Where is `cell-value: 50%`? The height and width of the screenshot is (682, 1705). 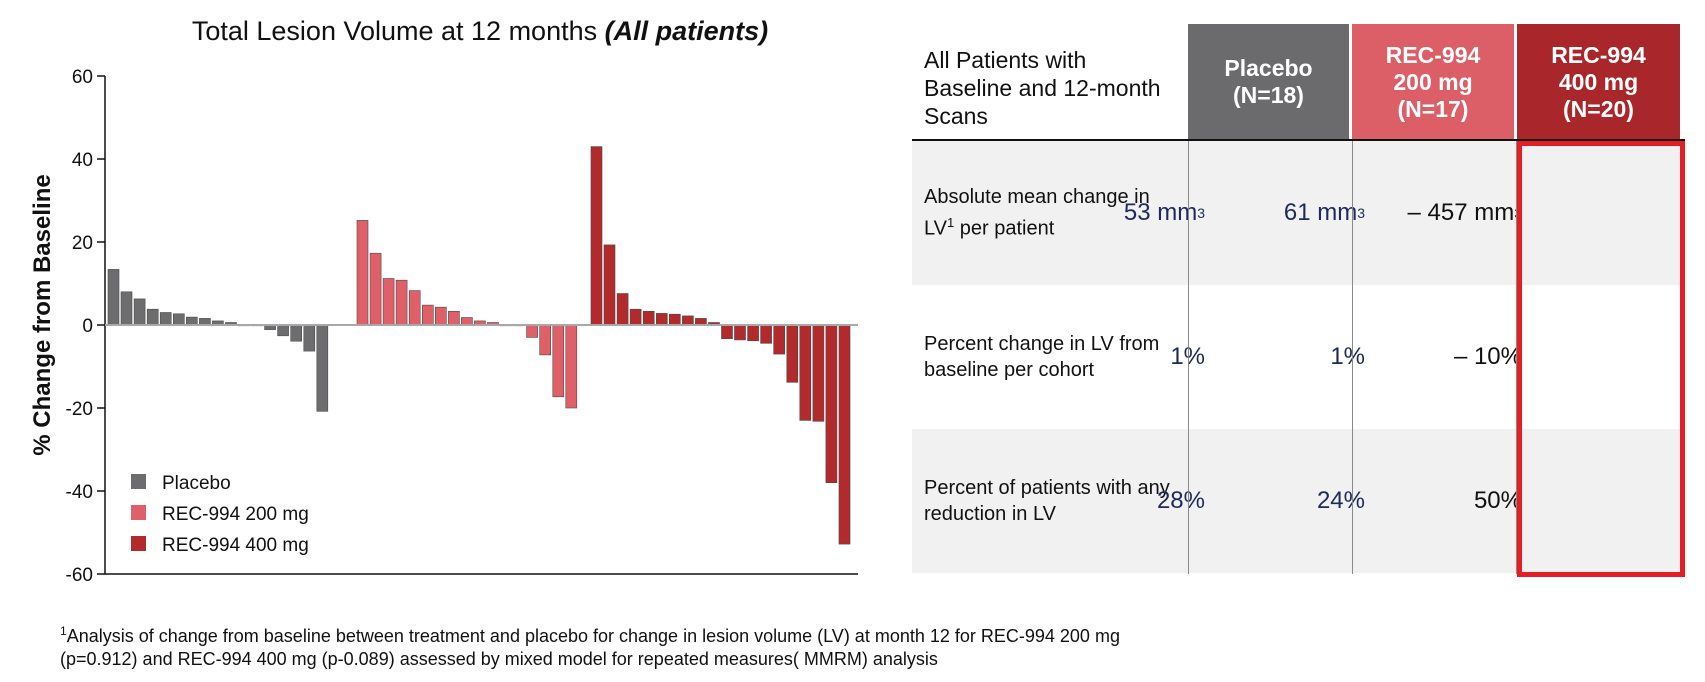
cell-value: 50% is located at coordinates (1497, 500).